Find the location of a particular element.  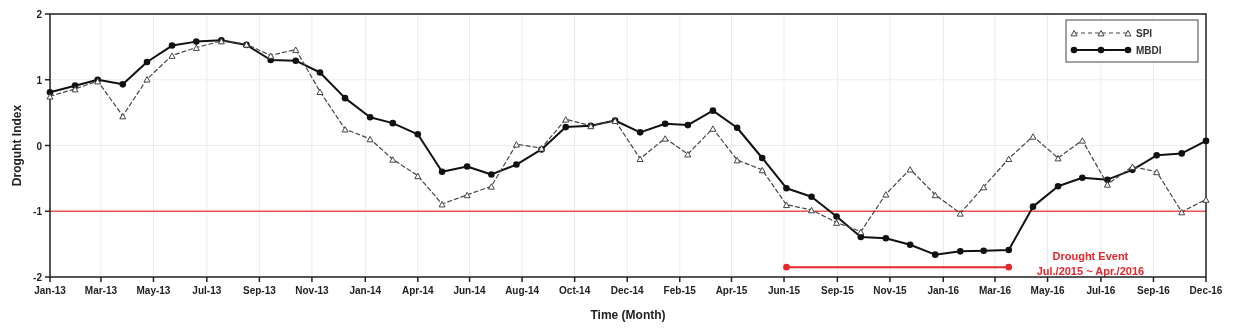

x-tick-label: Jul-13 is located at coordinates (207, 290).